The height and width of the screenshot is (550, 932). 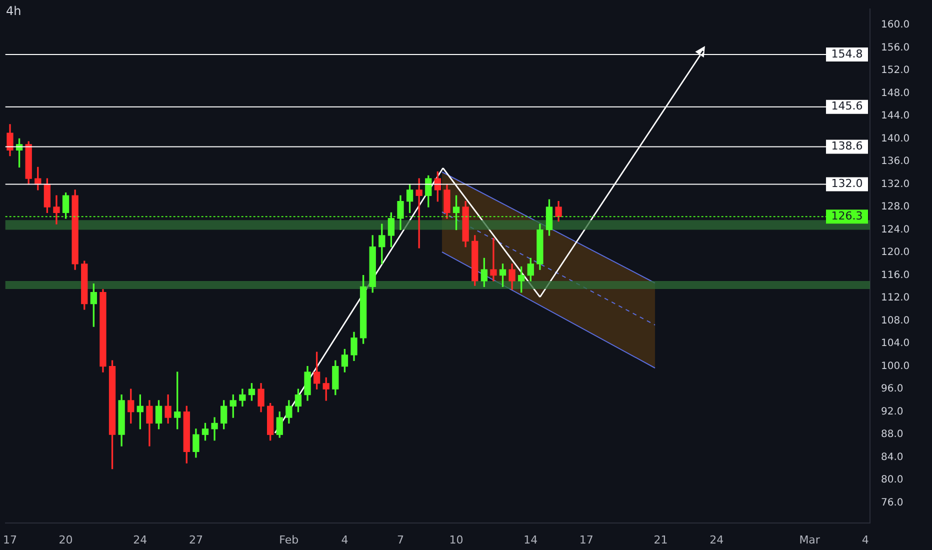 What do you see at coordinates (847, 146) in the screenshot?
I see `ref-line-label: 138.6` at bounding box center [847, 146].